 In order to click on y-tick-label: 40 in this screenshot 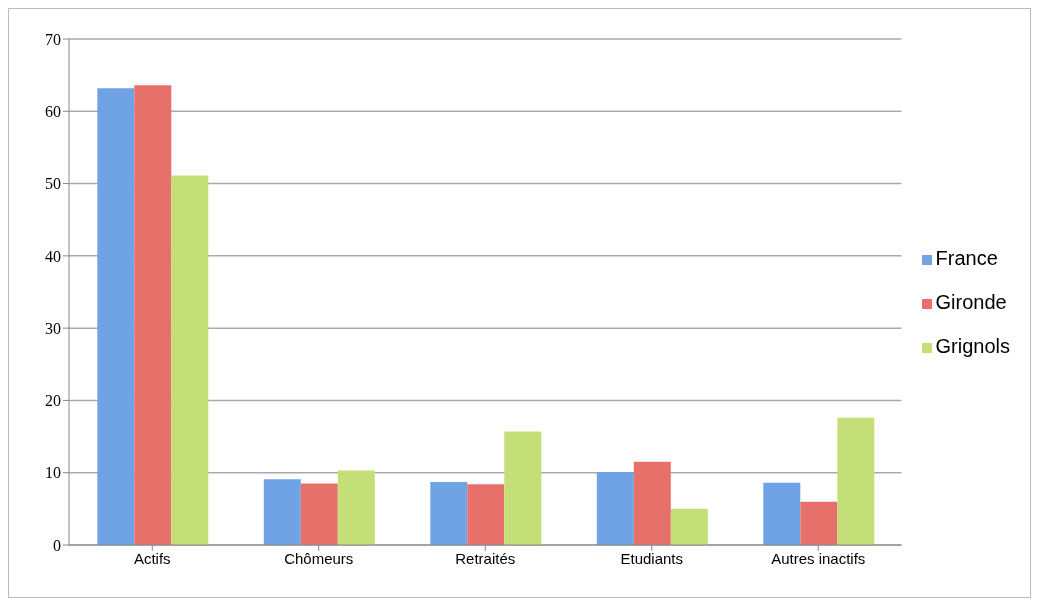, I will do `click(53, 256)`.